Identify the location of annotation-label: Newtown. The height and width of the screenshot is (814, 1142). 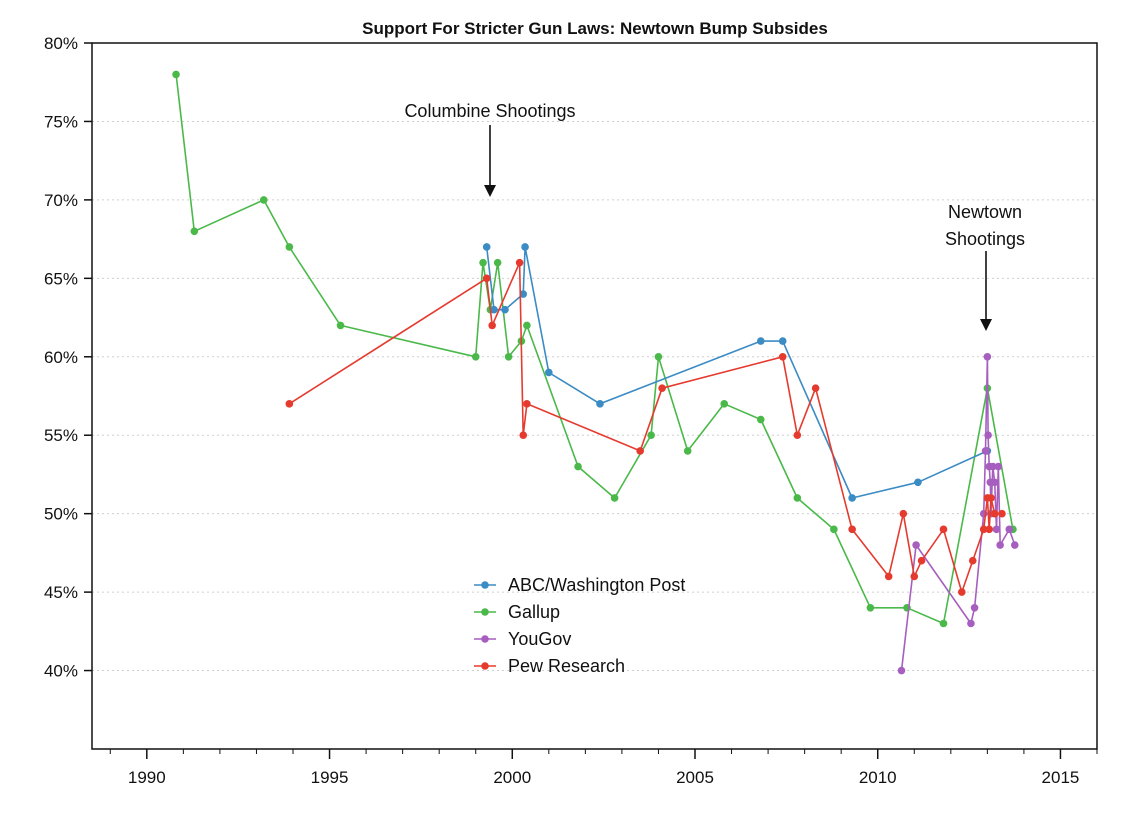
(985, 212).